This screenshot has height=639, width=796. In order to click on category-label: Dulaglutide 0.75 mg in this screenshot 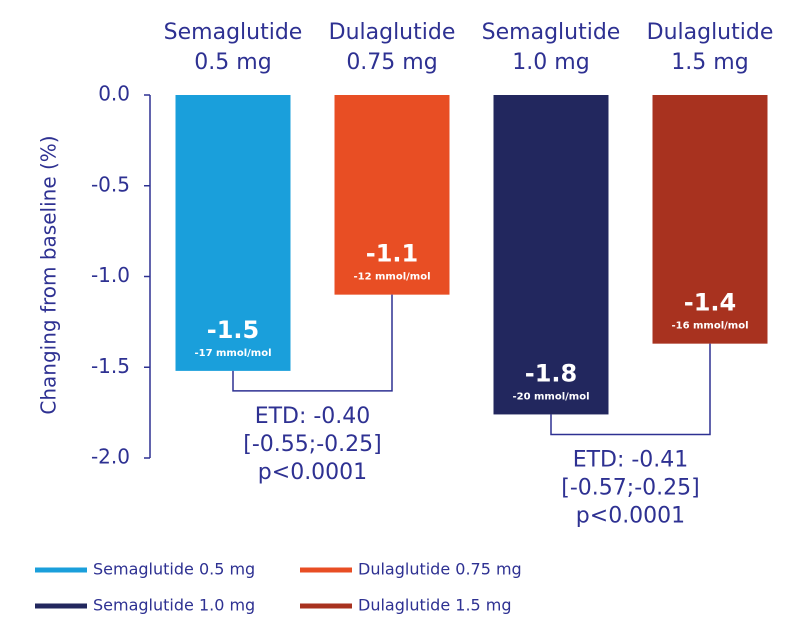, I will do `click(392, 47)`.